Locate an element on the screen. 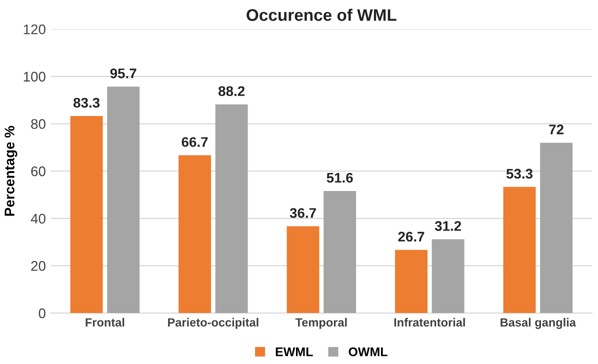 The image size is (598, 364). data-label: 95.7 is located at coordinates (123, 73).